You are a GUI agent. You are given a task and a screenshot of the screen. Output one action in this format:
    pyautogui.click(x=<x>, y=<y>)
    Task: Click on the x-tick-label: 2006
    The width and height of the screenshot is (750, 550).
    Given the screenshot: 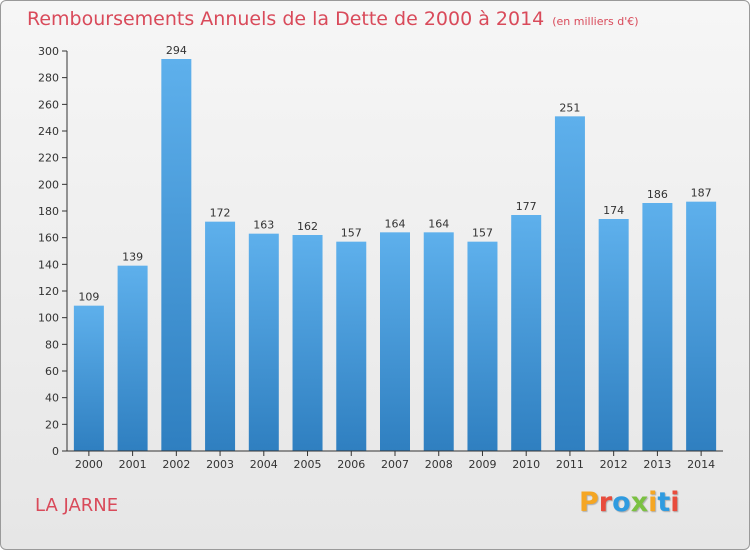 What is the action you would take?
    pyautogui.click(x=351, y=464)
    